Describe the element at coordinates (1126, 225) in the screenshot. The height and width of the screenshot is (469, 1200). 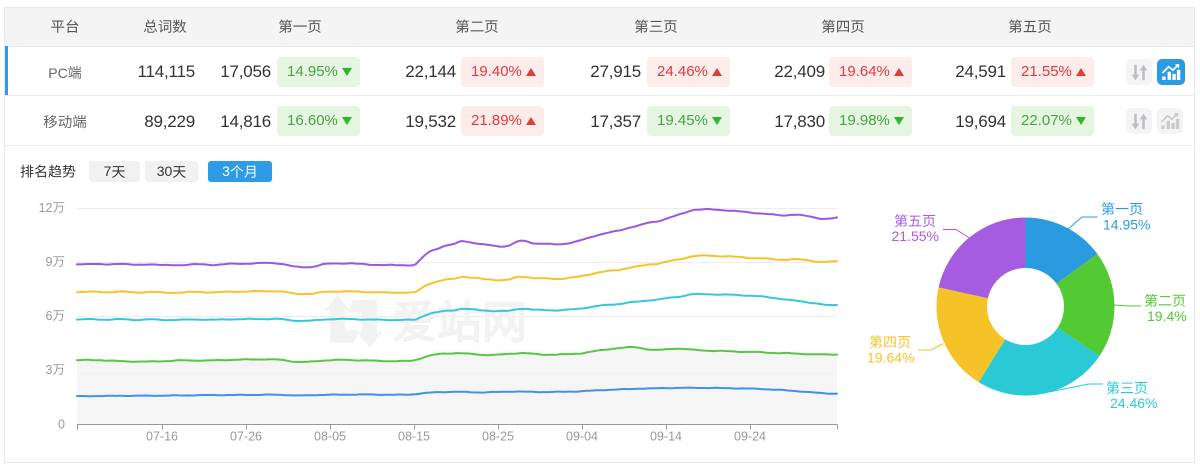
I see `svg-text: 14.95%` at that location.